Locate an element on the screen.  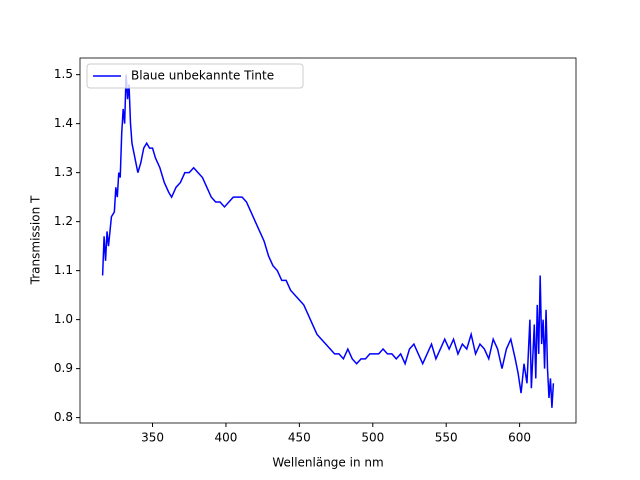
x-axis-label: Wellenlänge in nm is located at coordinates (327, 463).